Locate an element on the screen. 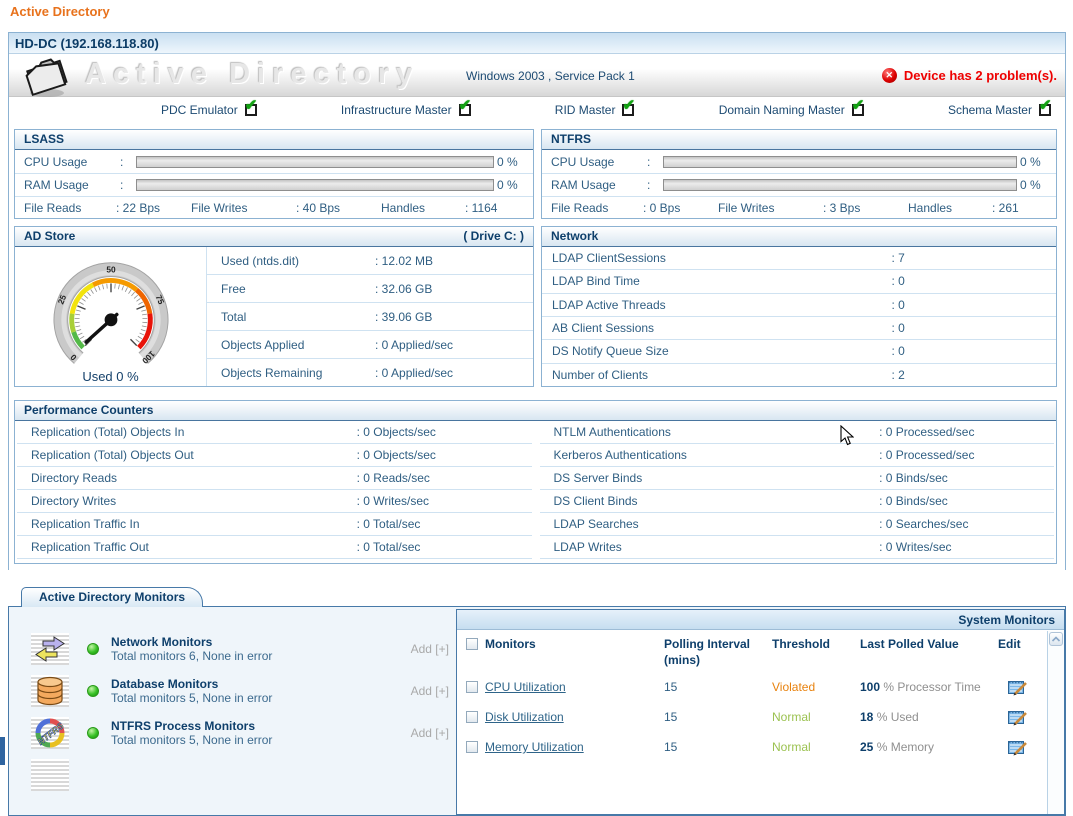 The height and width of the screenshot is (816, 1073). row-label: LDAP Searches is located at coordinates (710, 524).